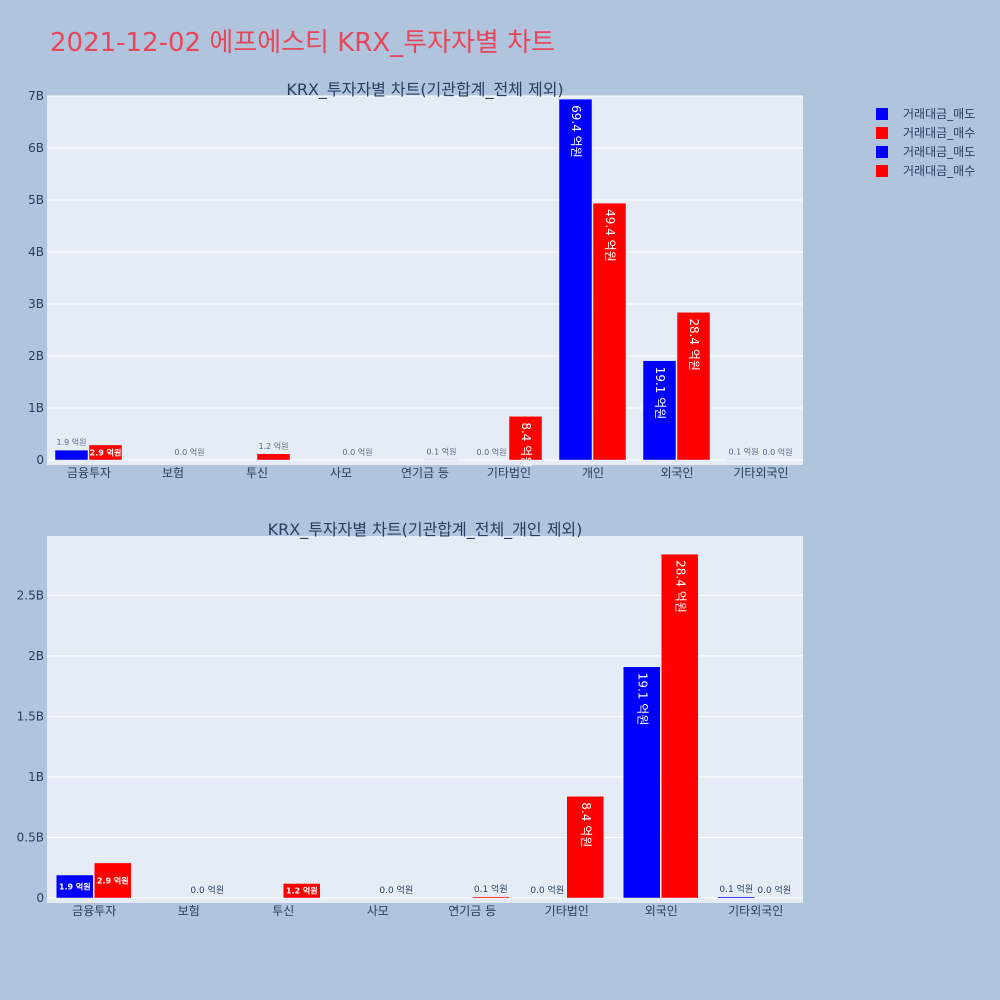  Describe the element at coordinates (593, 473) in the screenshot. I see `x-tick-label: 개인` at that location.